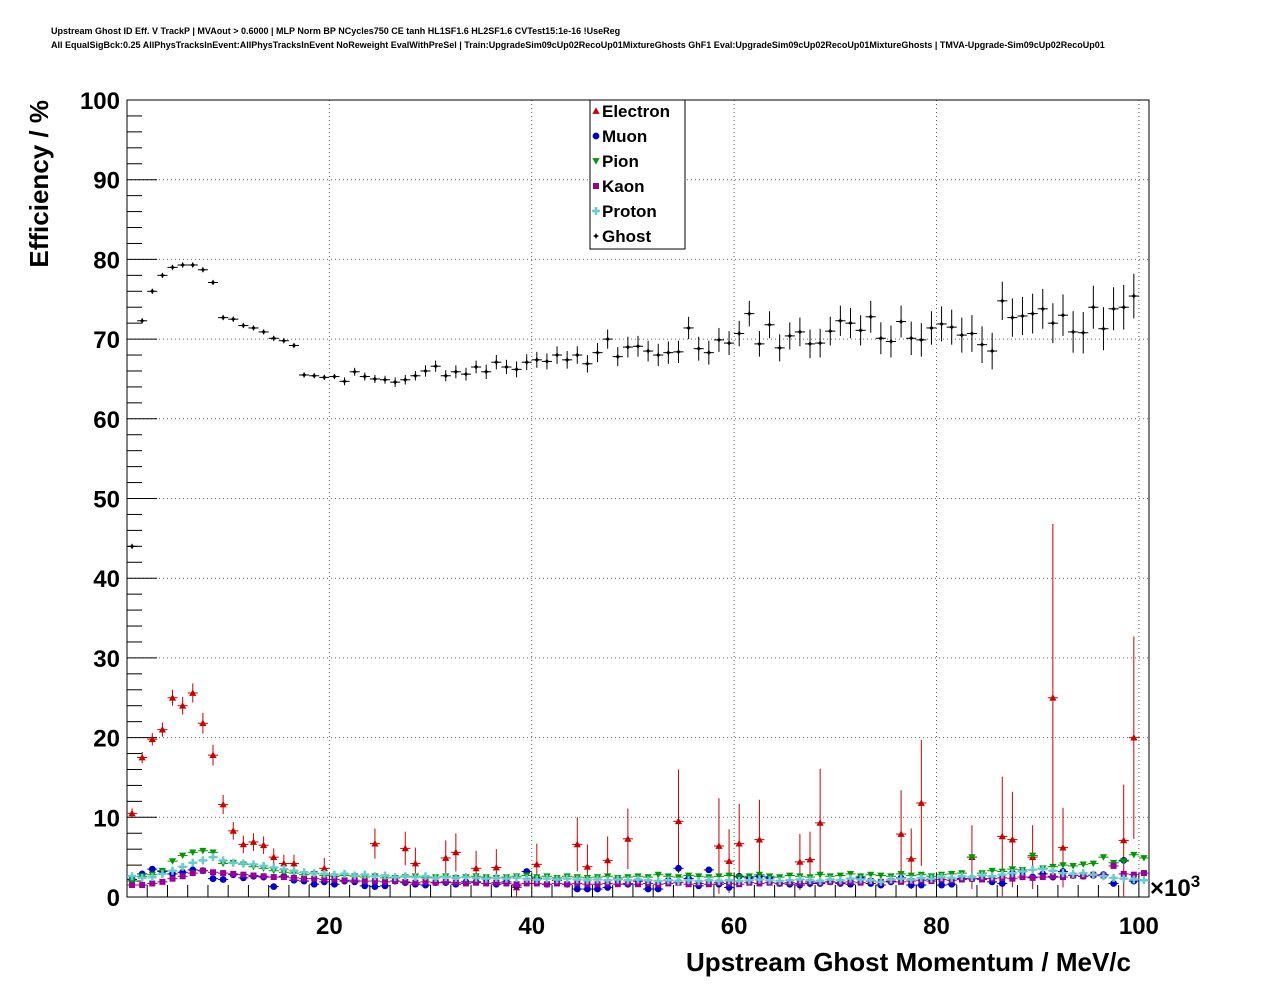  I want to click on y-tick-label: 90, so click(106, 181).